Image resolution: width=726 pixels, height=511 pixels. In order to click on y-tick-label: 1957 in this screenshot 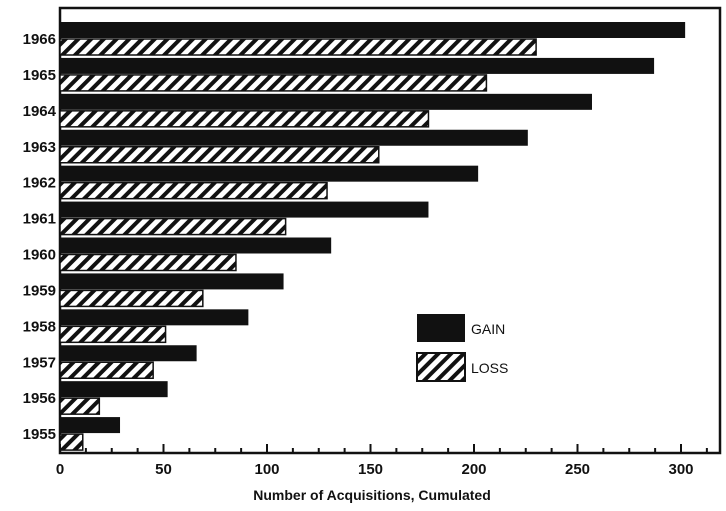, I will do `click(39, 362)`.